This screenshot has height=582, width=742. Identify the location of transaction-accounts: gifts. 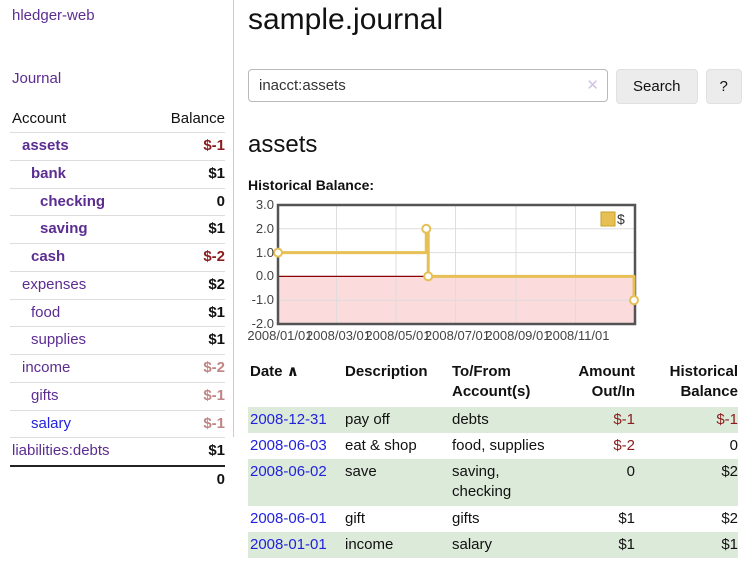
(466, 518).